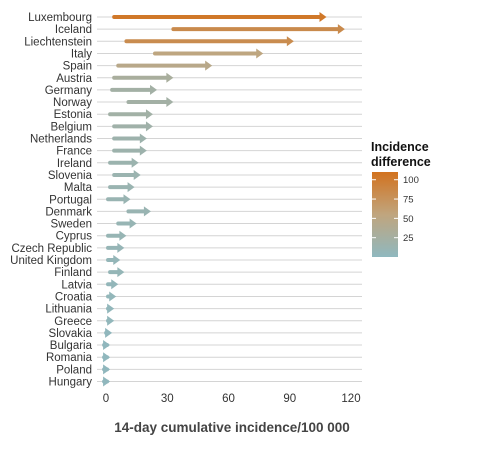 Image resolution: width=485 pixels, height=450 pixels. I want to click on legend-tick-label: 25, so click(408, 238).